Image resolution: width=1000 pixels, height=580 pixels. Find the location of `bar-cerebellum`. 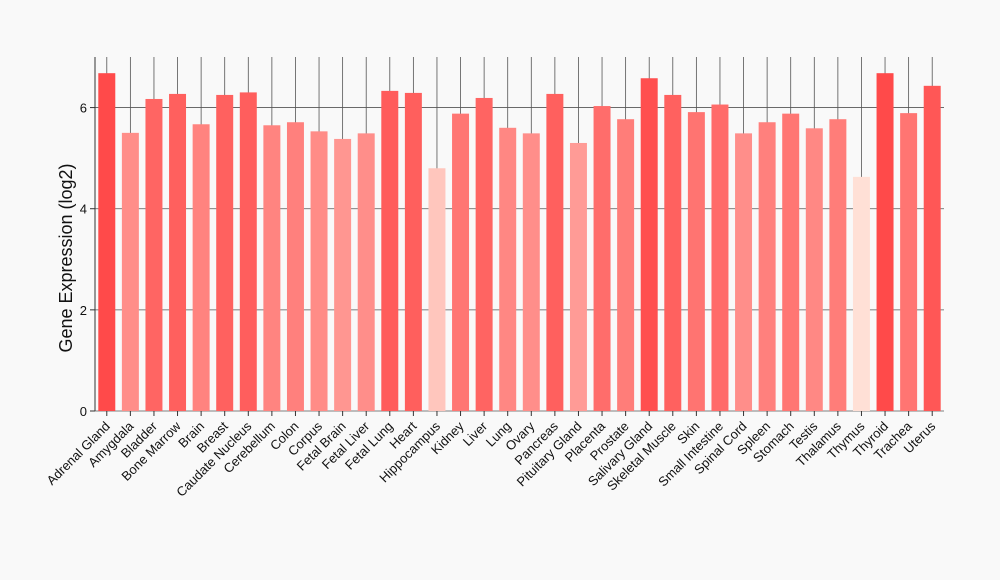

bar-cerebellum is located at coordinates (272, 268).